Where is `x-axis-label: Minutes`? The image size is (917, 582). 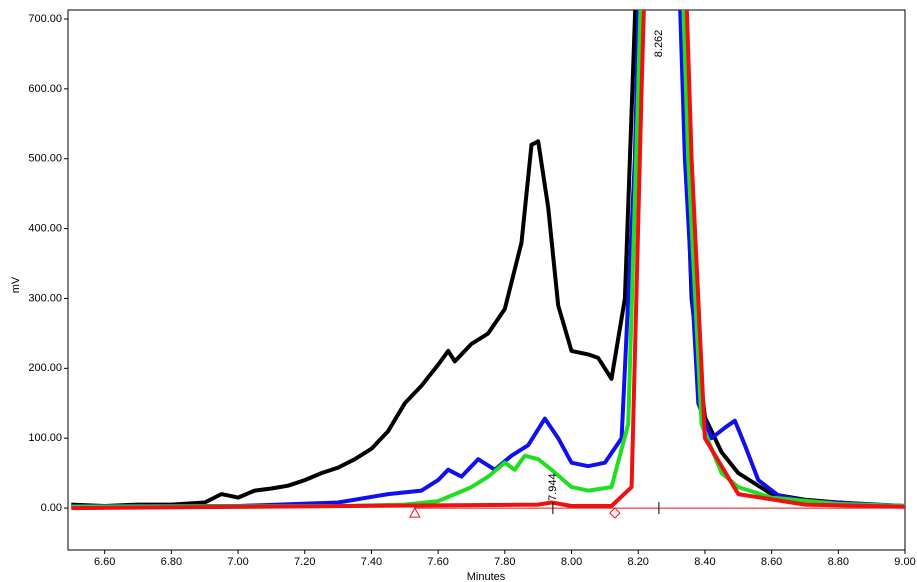
x-axis-label: Minutes is located at coordinates (486, 576).